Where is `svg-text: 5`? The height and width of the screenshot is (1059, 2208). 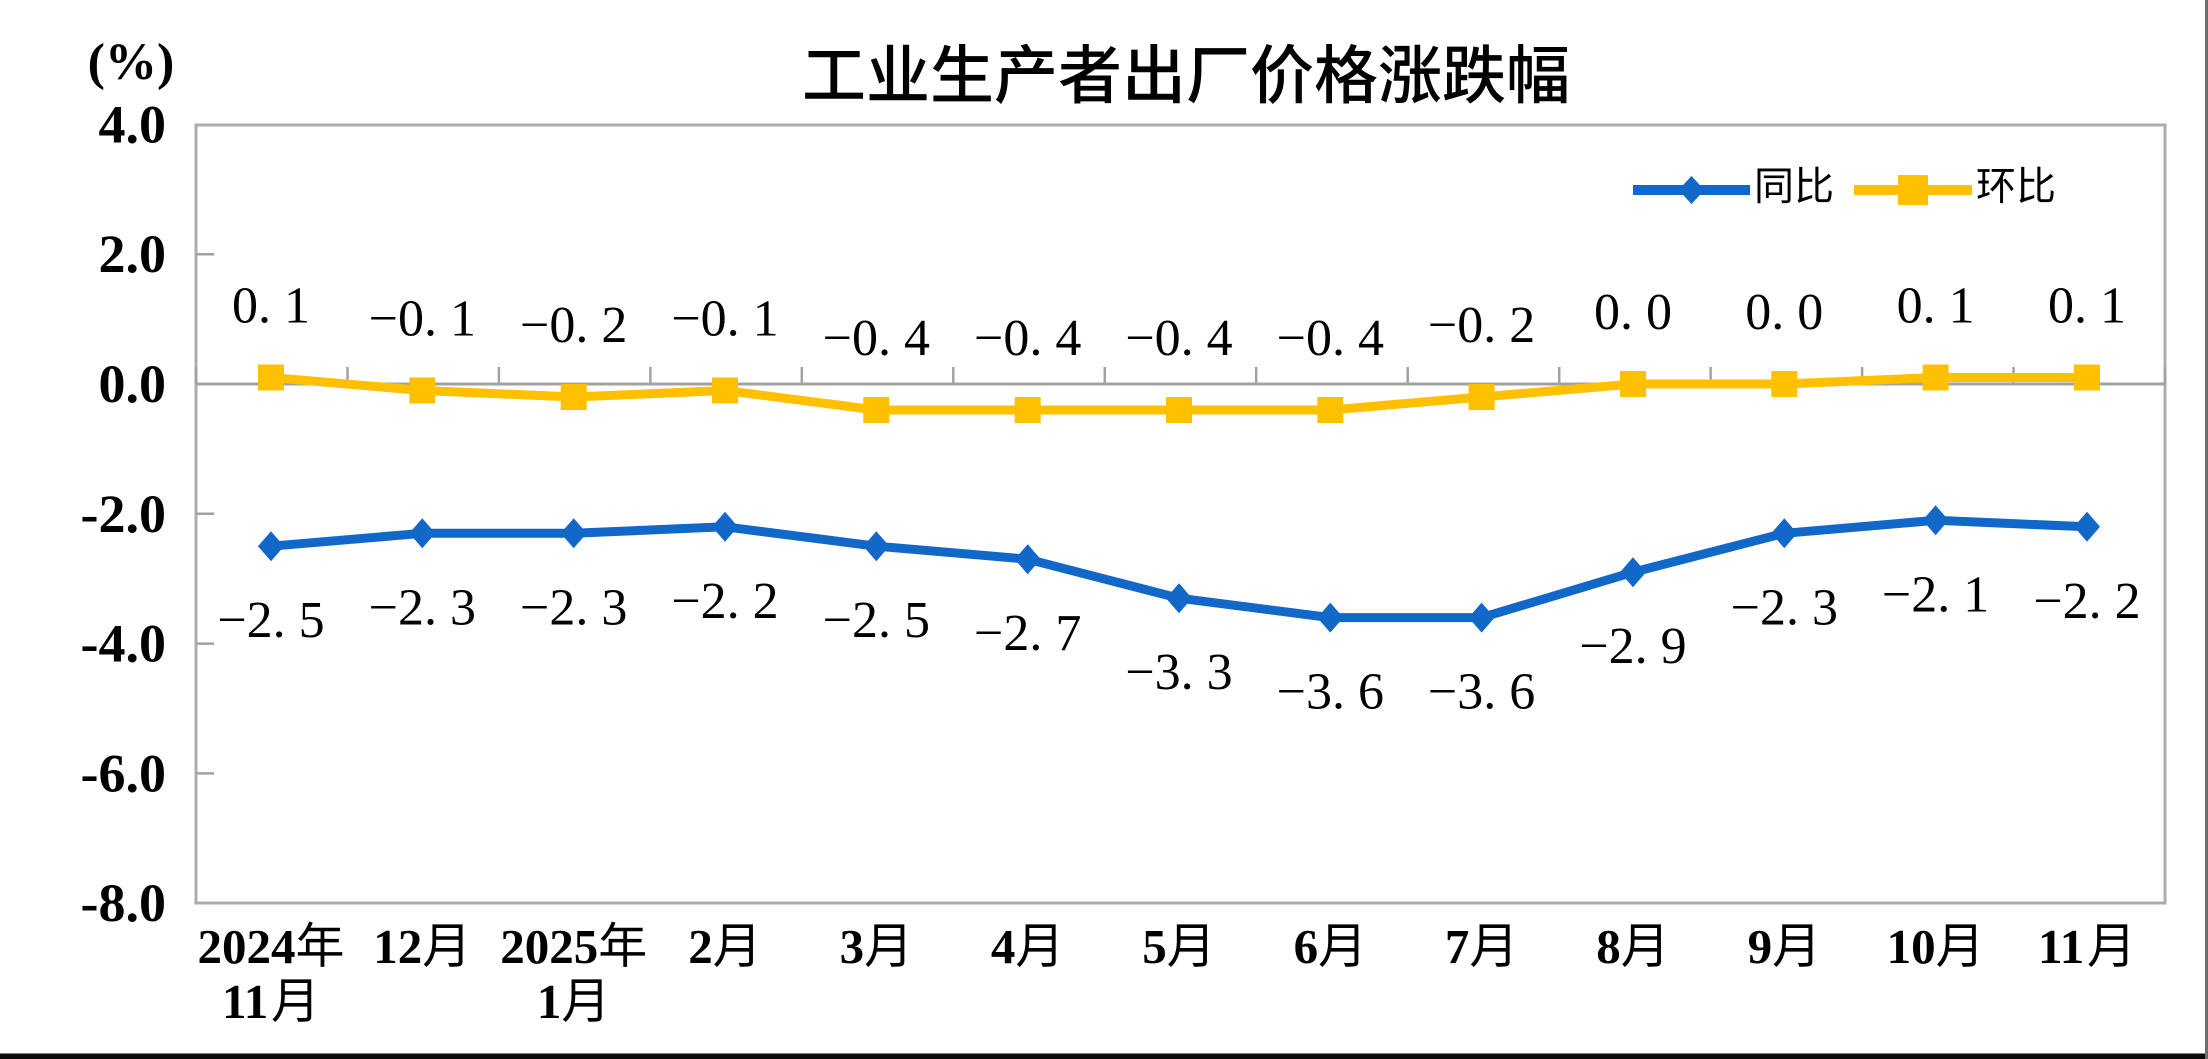 svg-text: 5 is located at coordinates (1154, 946).